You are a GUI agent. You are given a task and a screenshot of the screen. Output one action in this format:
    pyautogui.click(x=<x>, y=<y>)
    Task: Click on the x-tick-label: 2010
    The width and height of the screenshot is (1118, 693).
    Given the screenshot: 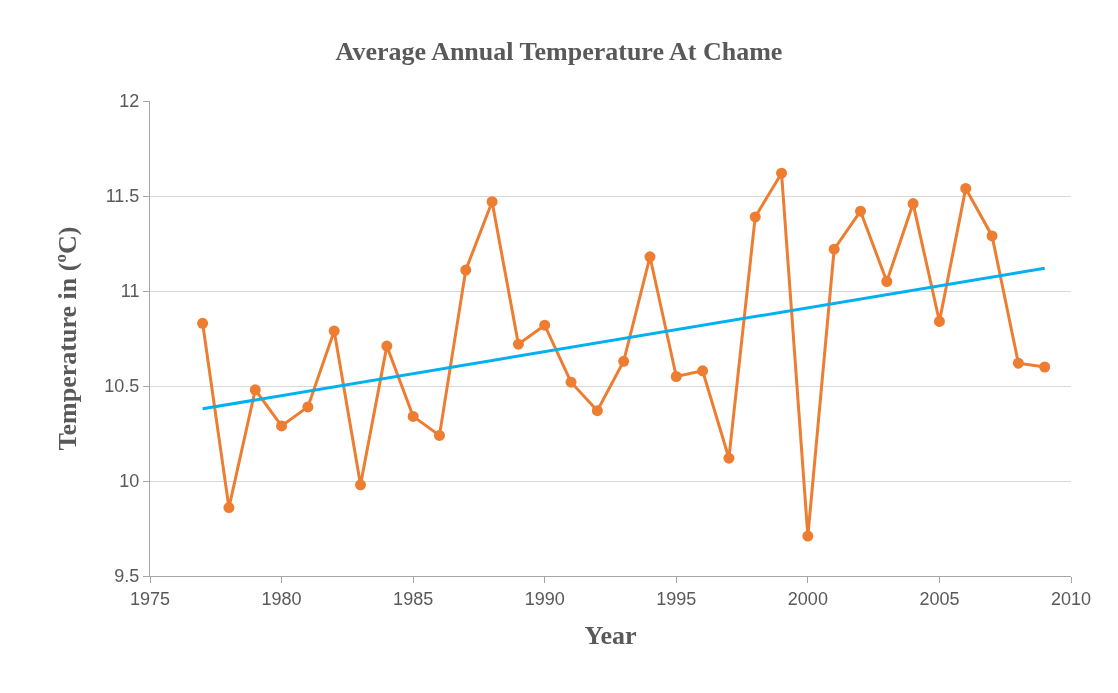 What is the action you would take?
    pyautogui.click(x=1071, y=598)
    